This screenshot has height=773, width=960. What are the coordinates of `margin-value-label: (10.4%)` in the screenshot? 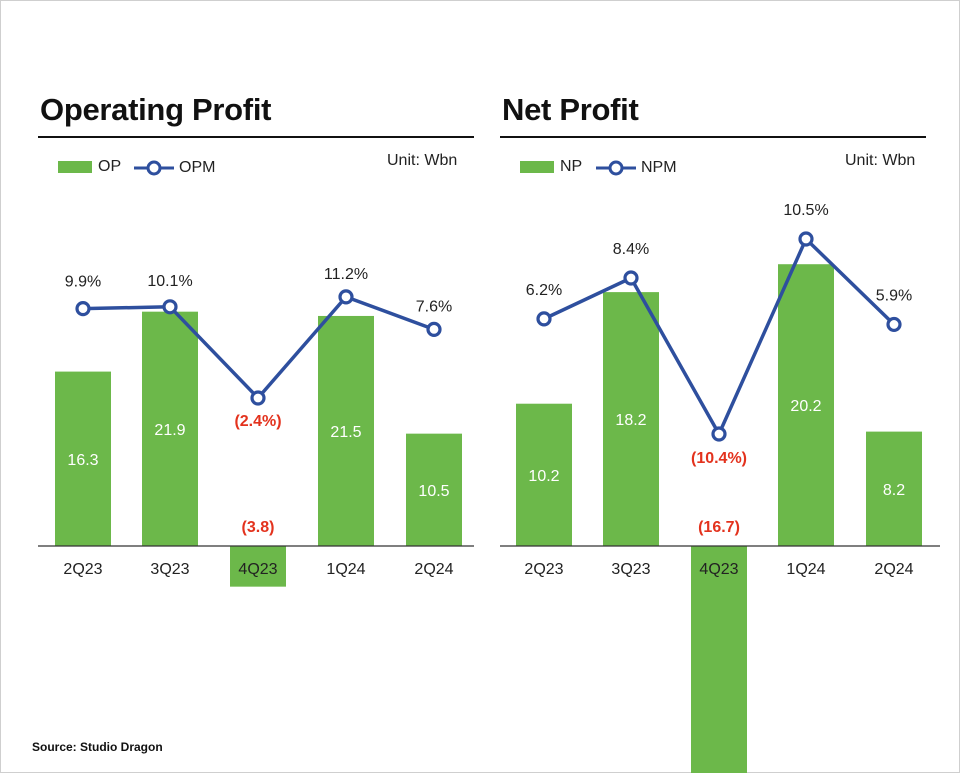 It's located at (719, 458).